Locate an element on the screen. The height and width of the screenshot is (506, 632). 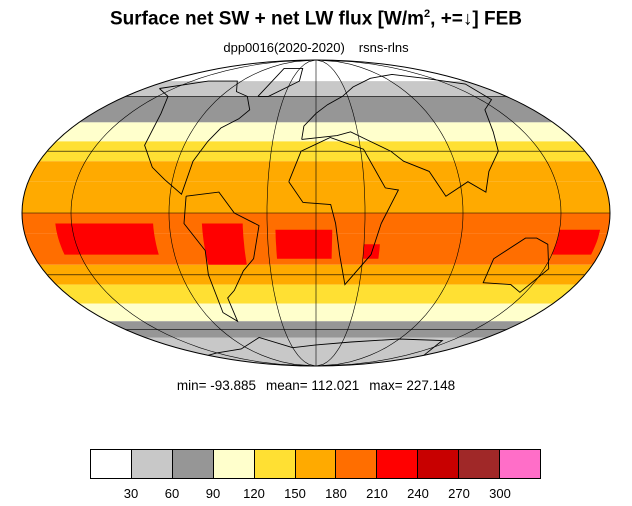
antarctica-coastline is located at coordinates (326, 346).